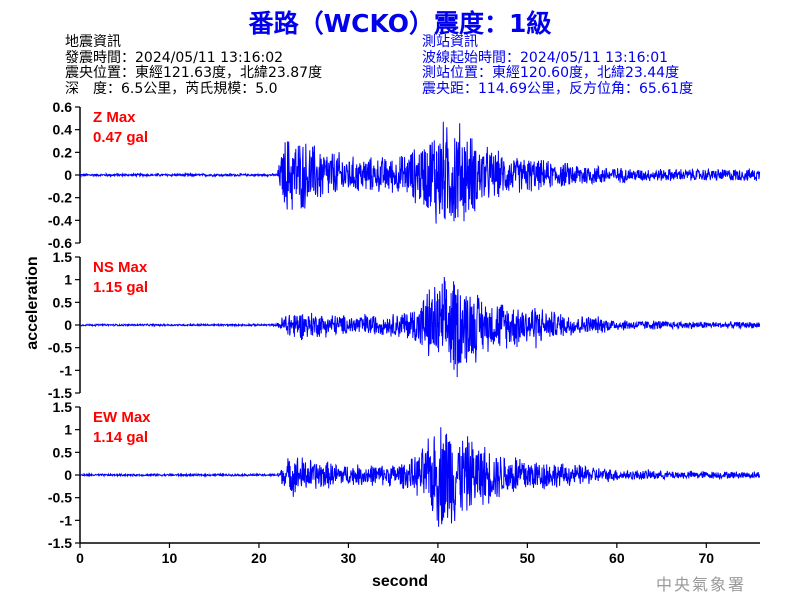  Describe the element at coordinates (120, 287) in the screenshot. I see `max-value: 1.15 gal` at that location.